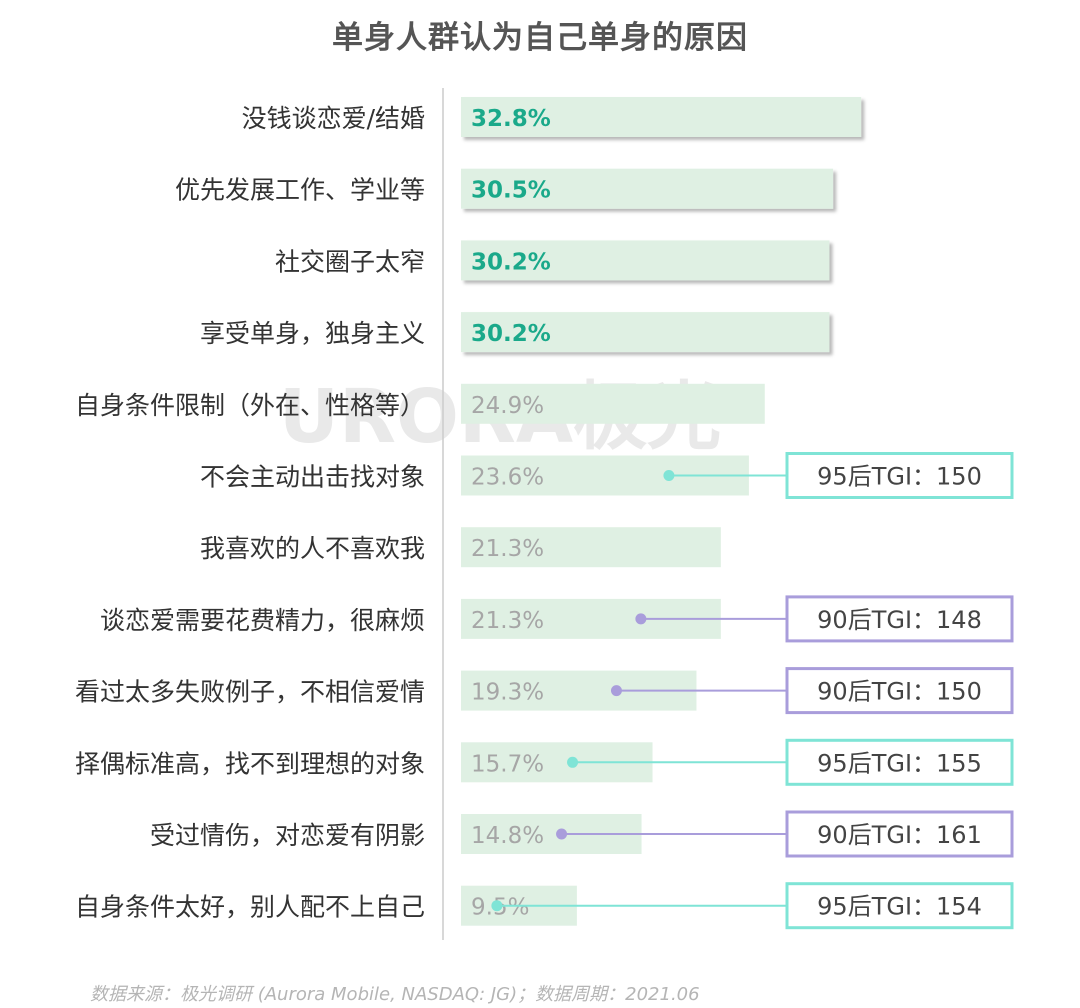  What do you see at coordinates (250, 907) in the screenshot?
I see `category-label: 自身条件太好，别人配不上自己` at bounding box center [250, 907].